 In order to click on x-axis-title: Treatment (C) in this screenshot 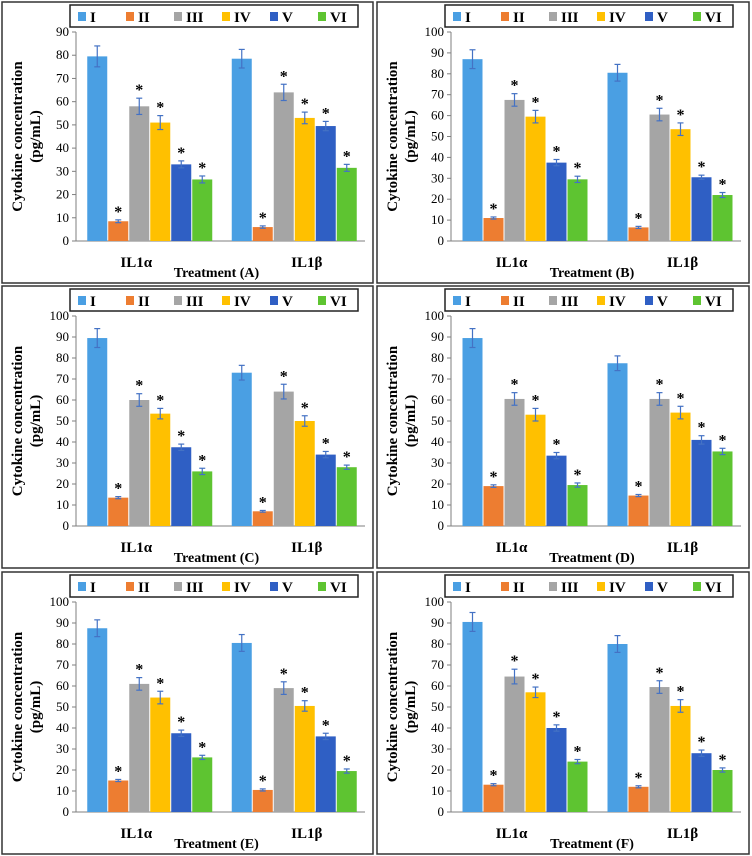, I will do `click(217, 558)`.